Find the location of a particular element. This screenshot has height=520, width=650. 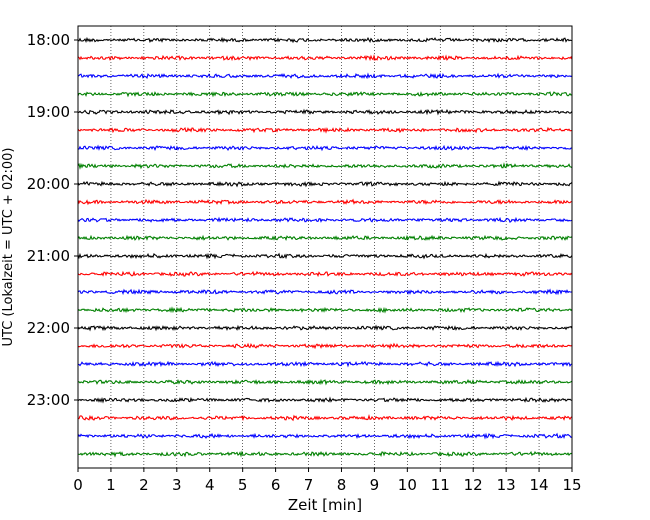

y-axis-ticks: 18:00 19:00 20:00 21:00 22:00 23:00 is located at coordinates (52, 220).